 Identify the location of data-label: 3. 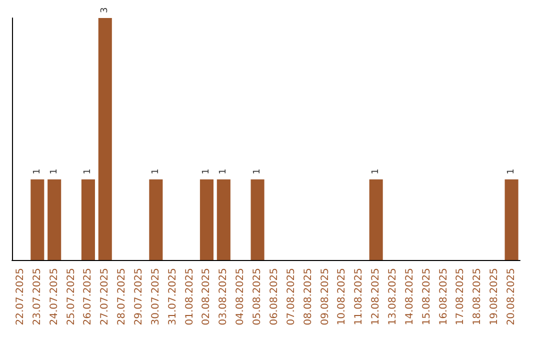
(105, 10).